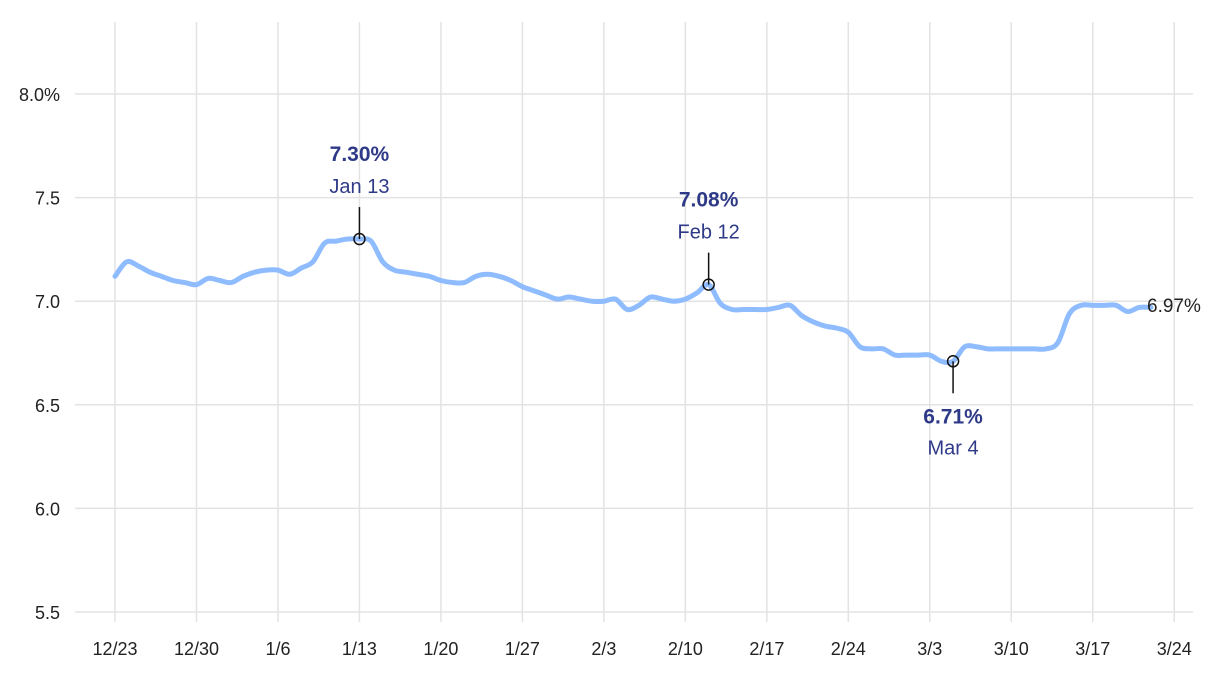  What do you see at coordinates (360, 154) in the screenshot?
I see `annotation-value: 7.30%` at bounding box center [360, 154].